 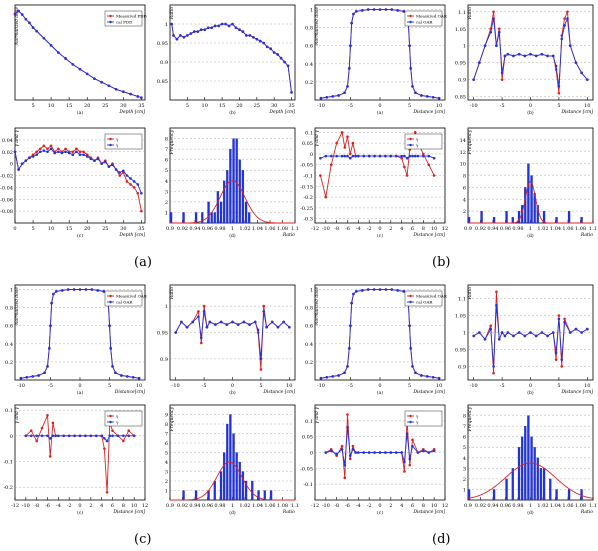 I want to click on x-tick-label: 0.92, so click(x=480, y=229).